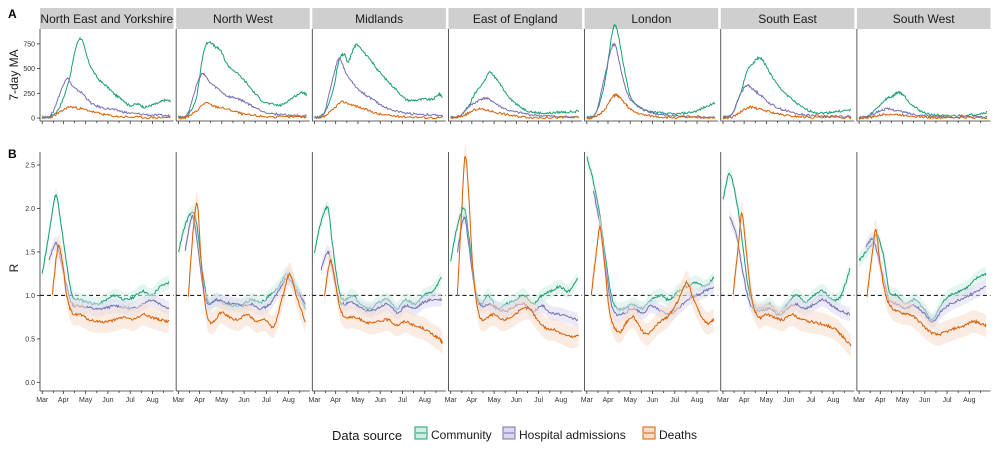 This screenshot has width=1000, height=450. What do you see at coordinates (29, 69) in the screenshot?
I see `y-tick-label: 500` at bounding box center [29, 69].